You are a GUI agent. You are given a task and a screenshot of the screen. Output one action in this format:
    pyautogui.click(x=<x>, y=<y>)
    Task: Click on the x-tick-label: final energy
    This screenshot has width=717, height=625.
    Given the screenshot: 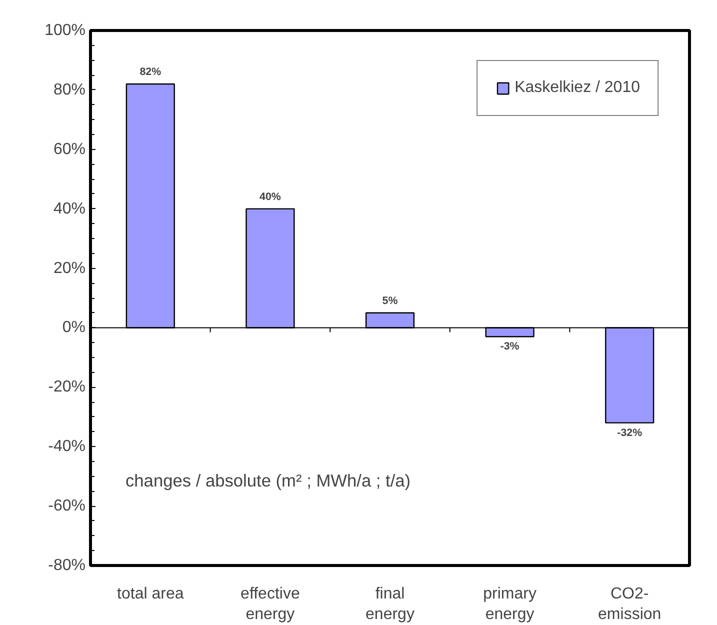 What is the action you would take?
    pyautogui.click(x=390, y=604)
    